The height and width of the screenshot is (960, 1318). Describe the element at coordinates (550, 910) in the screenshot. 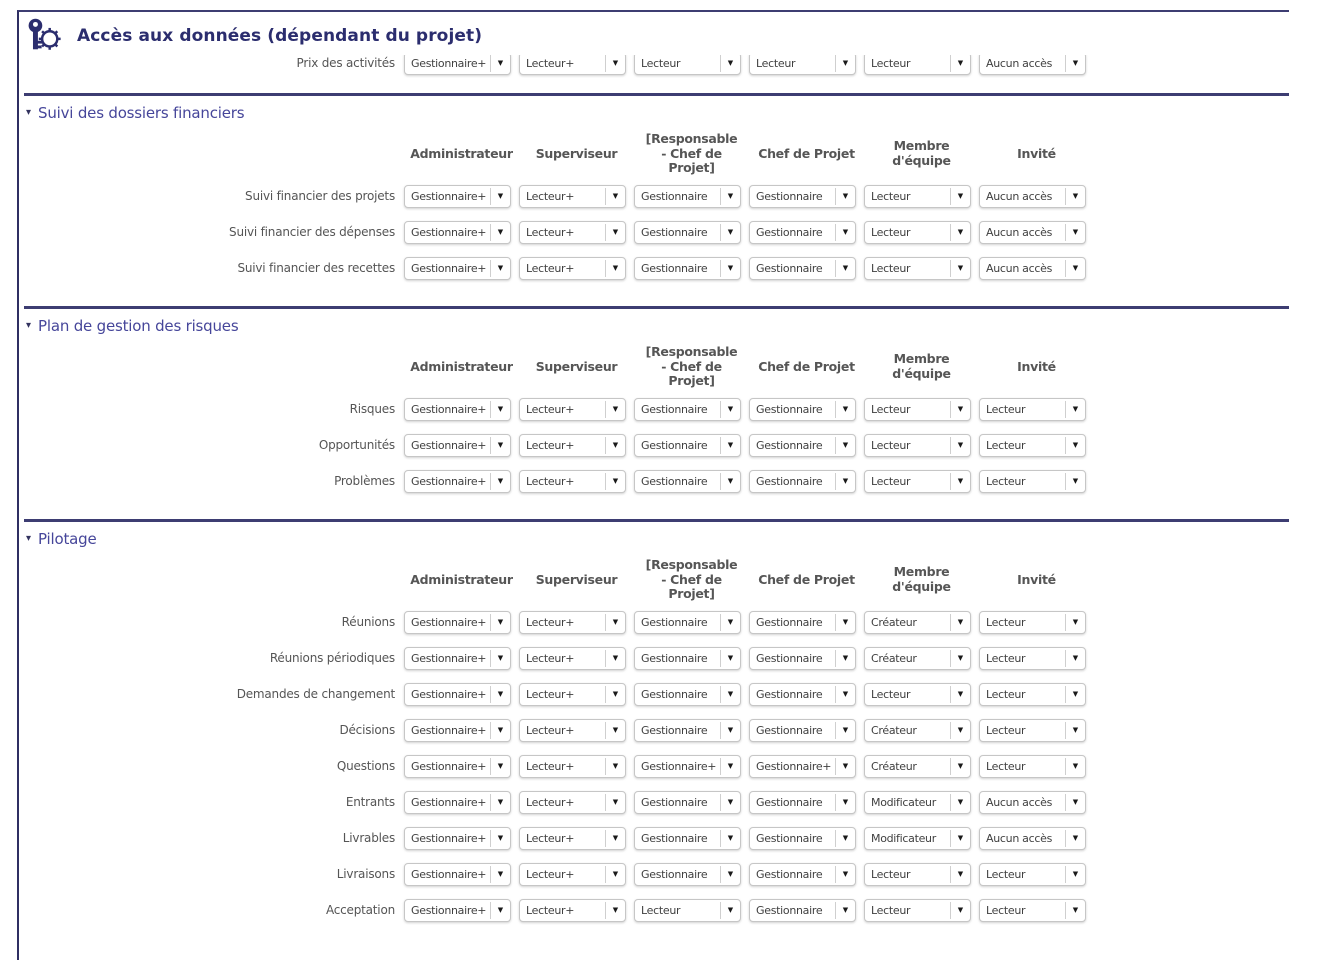

I see `dropdown-selected-value: Lecteur+` at that location.